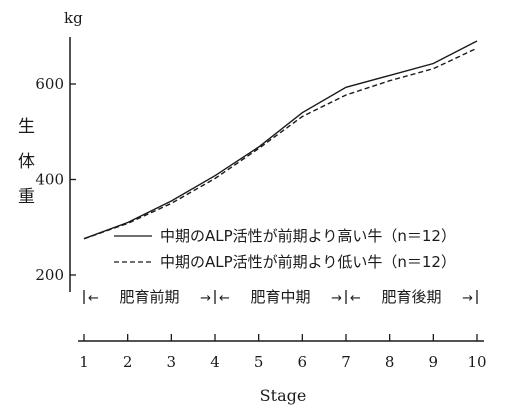 The width and height of the screenshot is (520, 407). Describe the element at coordinates (215, 362) in the screenshot. I see `x-tick-label: 4` at that location.